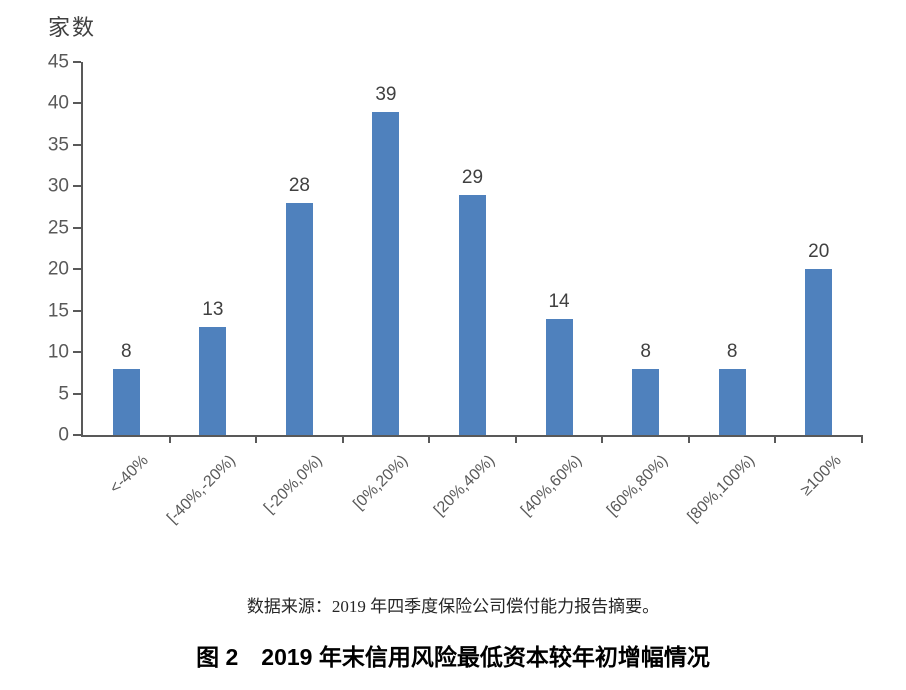  I want to click on y-tick-label: 35, so click(58, 145).